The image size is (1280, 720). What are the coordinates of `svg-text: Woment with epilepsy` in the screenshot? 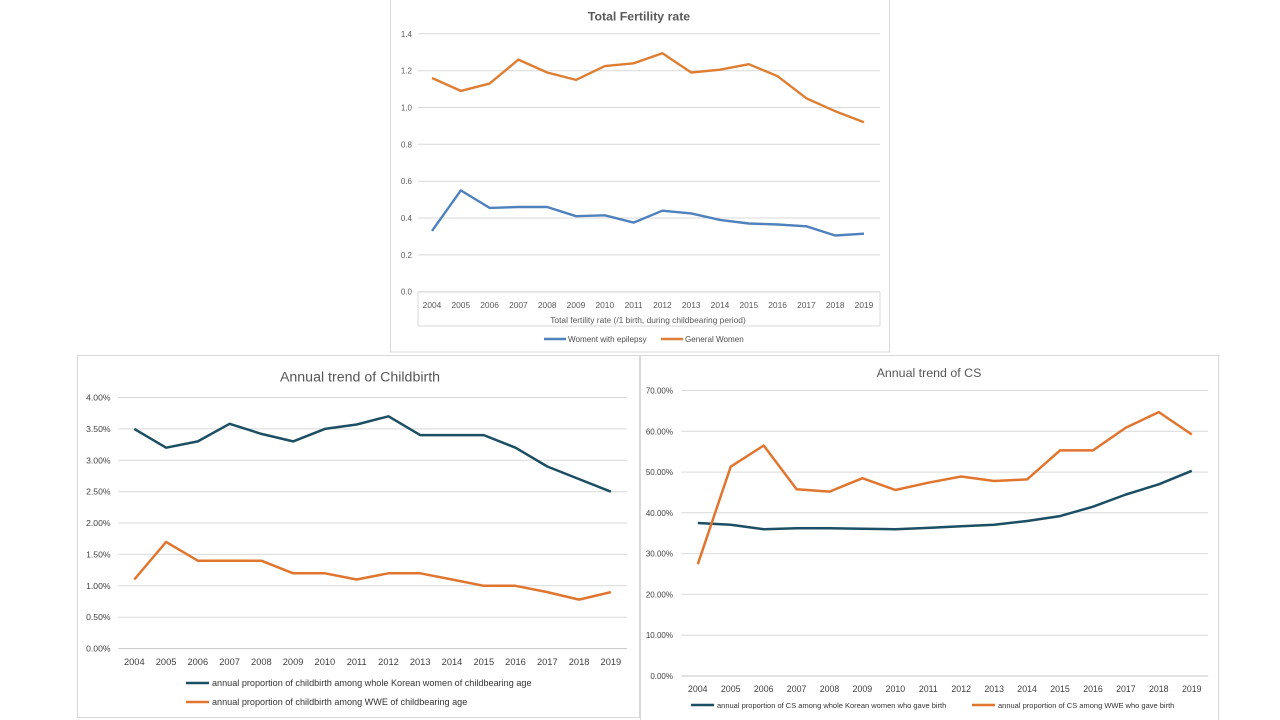 It's located at (608, 339).